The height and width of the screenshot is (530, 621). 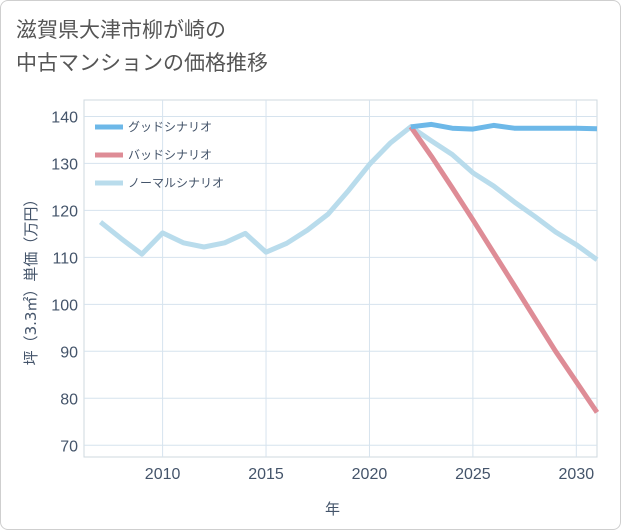 What do you see at coordinates (64, 305) in the screenshot?
I see `y-tick-label: 100` at bounding box center [64, 305].